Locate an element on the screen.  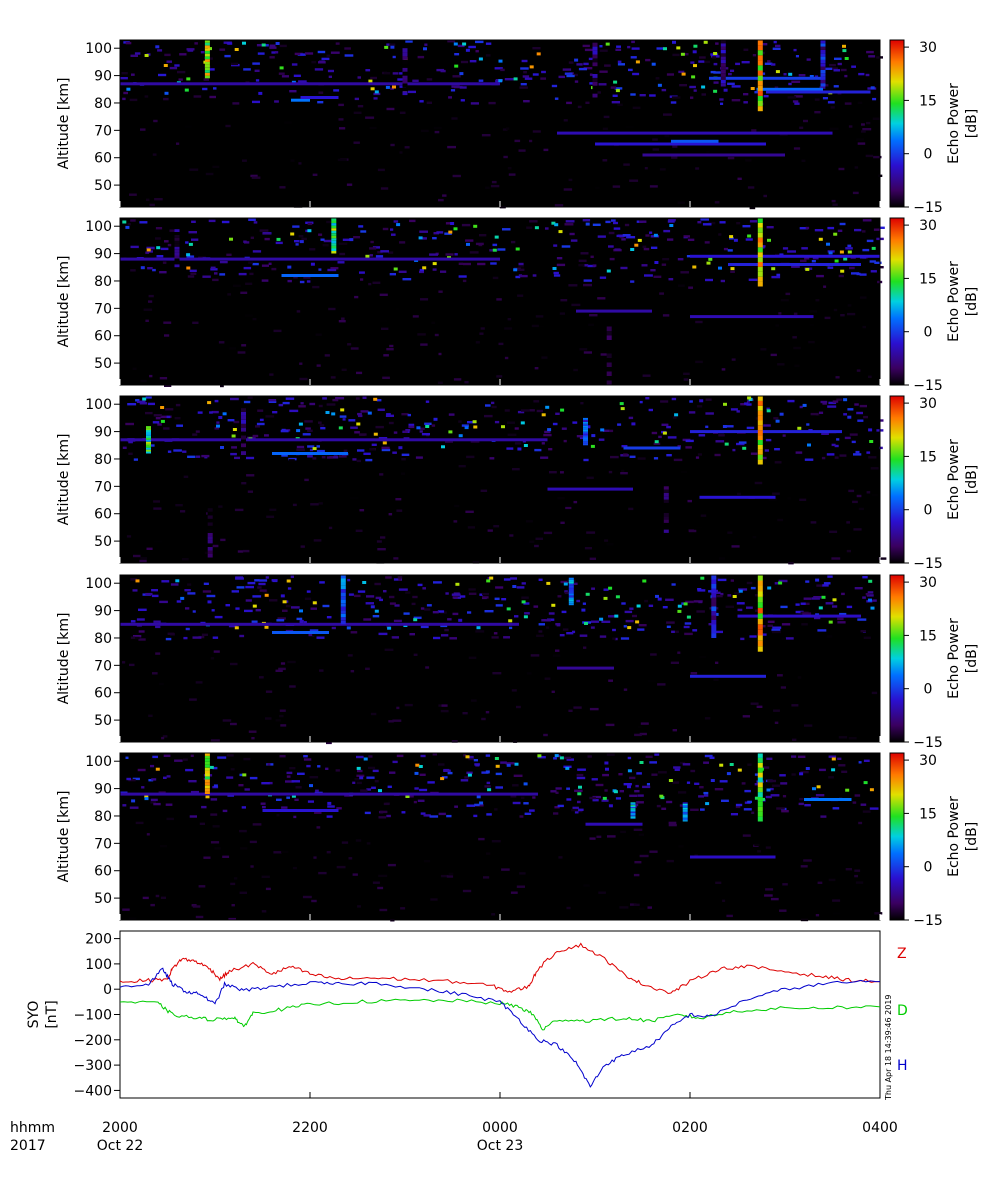
y-tick-label: 50 is located at coordinates (103, 364).